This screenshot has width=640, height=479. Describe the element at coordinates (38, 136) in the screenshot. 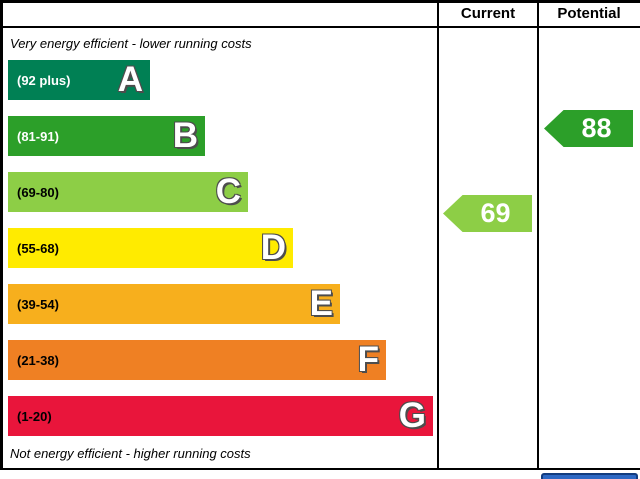

I see `band-b-range-label: (81-91)` at that location.